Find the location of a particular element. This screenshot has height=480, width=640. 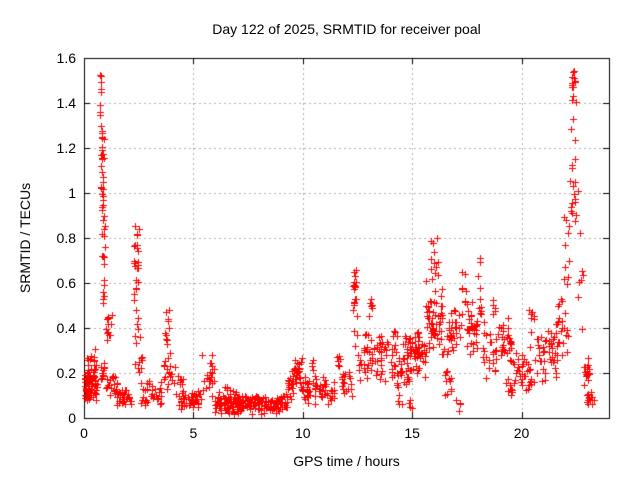

y-axis-label: SRMTID / TECUs is located at coordinates (25, 238).